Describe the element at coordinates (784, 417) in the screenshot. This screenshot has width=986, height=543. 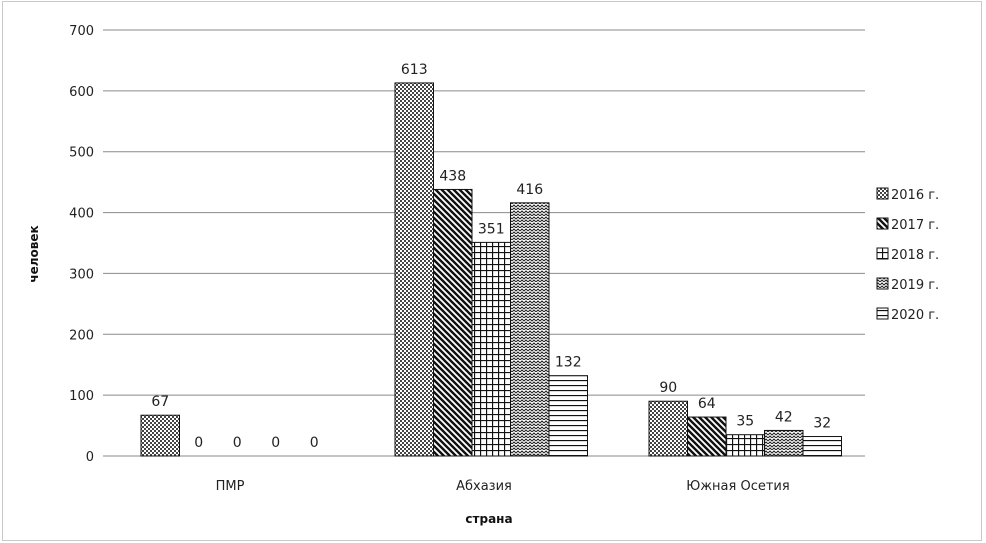
I see `data-label: 42` at that location.